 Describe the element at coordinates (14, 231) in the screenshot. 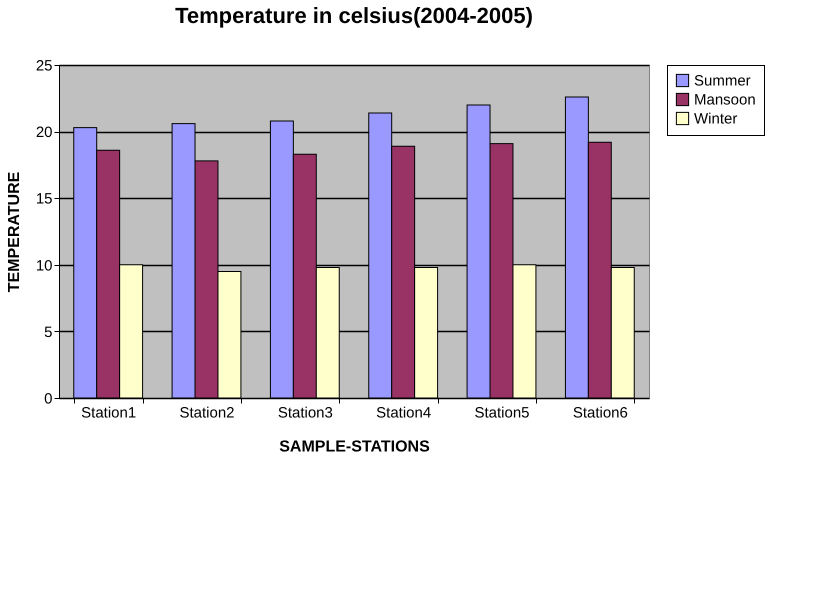

I see `y-axis-title: TEMPERATURE` at that location.